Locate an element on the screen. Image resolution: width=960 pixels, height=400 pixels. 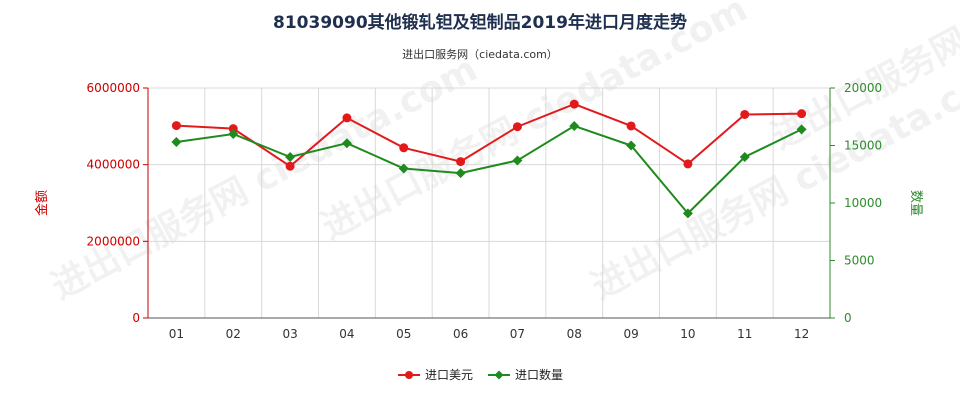
series-line-amount is located at coordinates (489, 135).